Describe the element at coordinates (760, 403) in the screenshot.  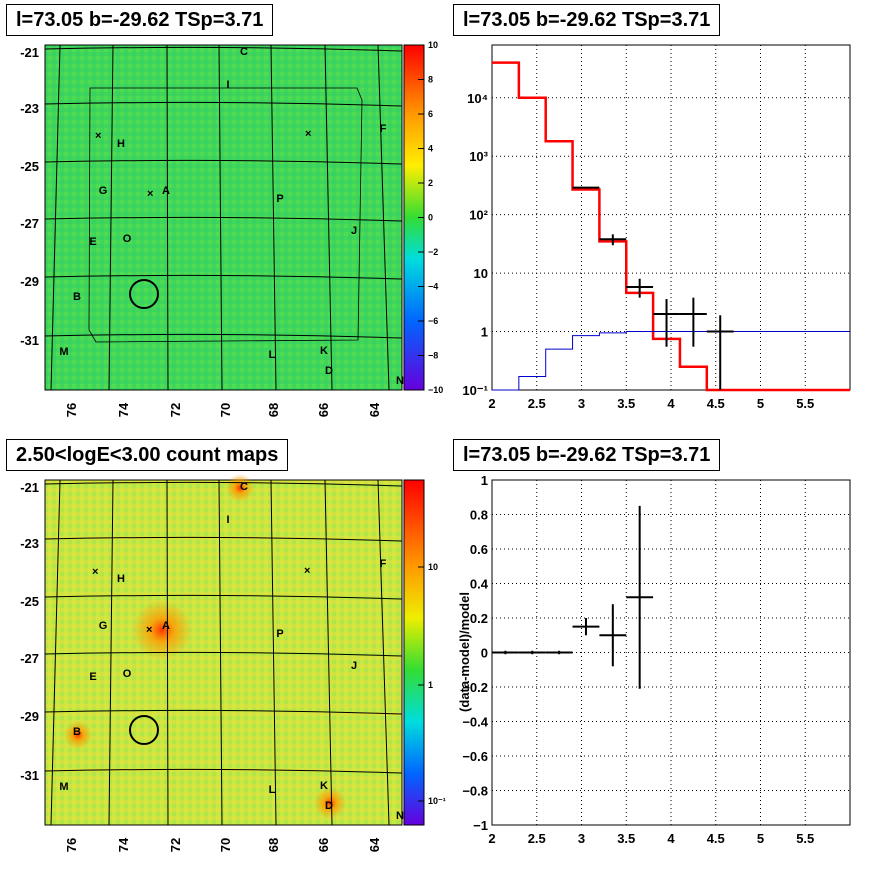
I see `x-tick-label: 5` at that location.